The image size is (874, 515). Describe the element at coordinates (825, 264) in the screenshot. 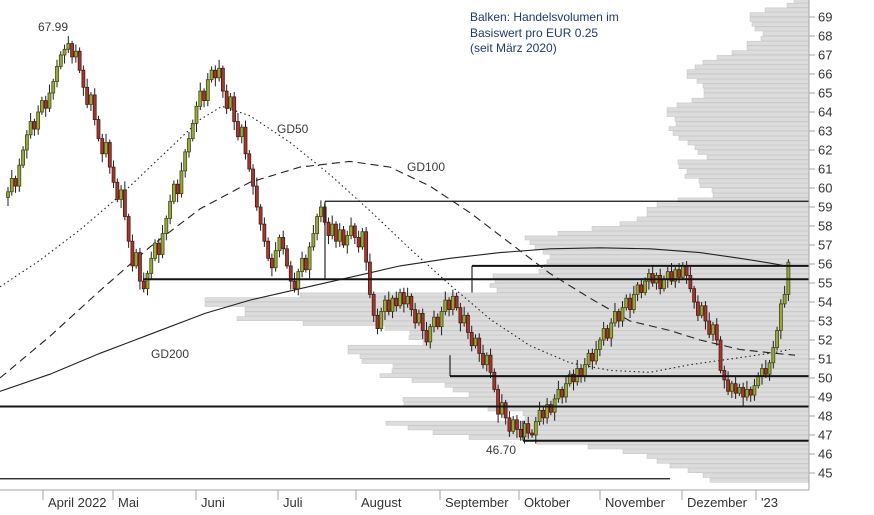

I see `y-tick-label: 56` at that location.